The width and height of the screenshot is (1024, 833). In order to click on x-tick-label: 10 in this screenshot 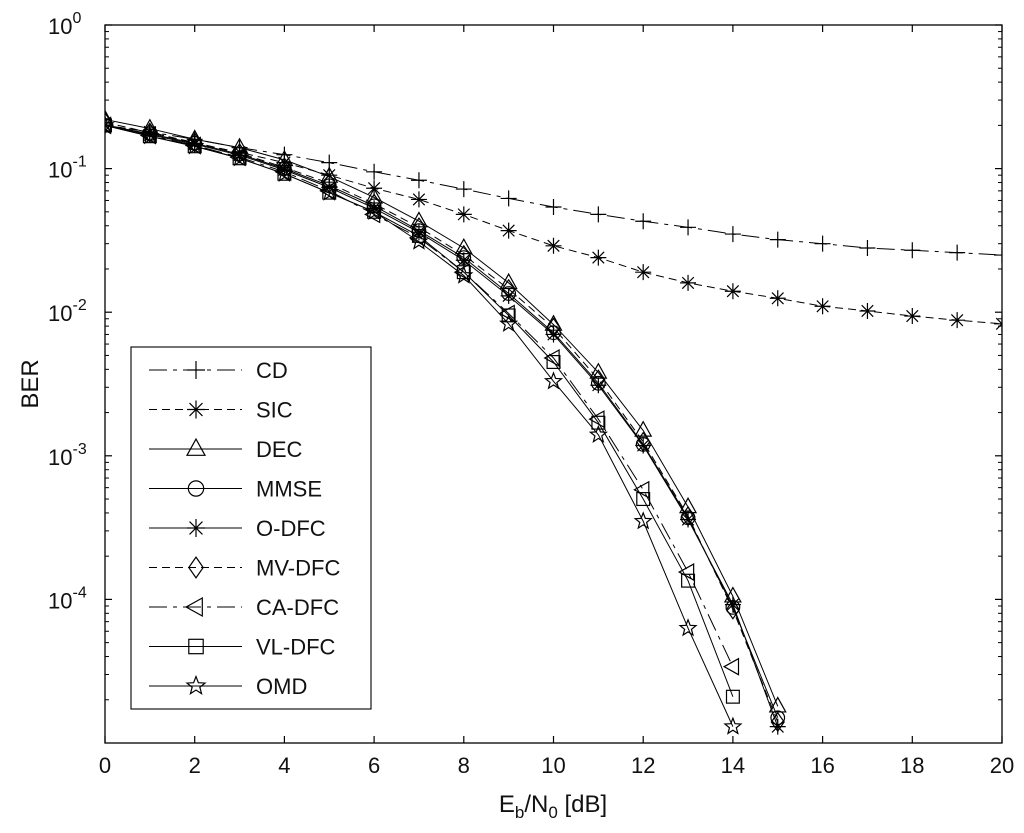, I will do `click(553, 765)`.